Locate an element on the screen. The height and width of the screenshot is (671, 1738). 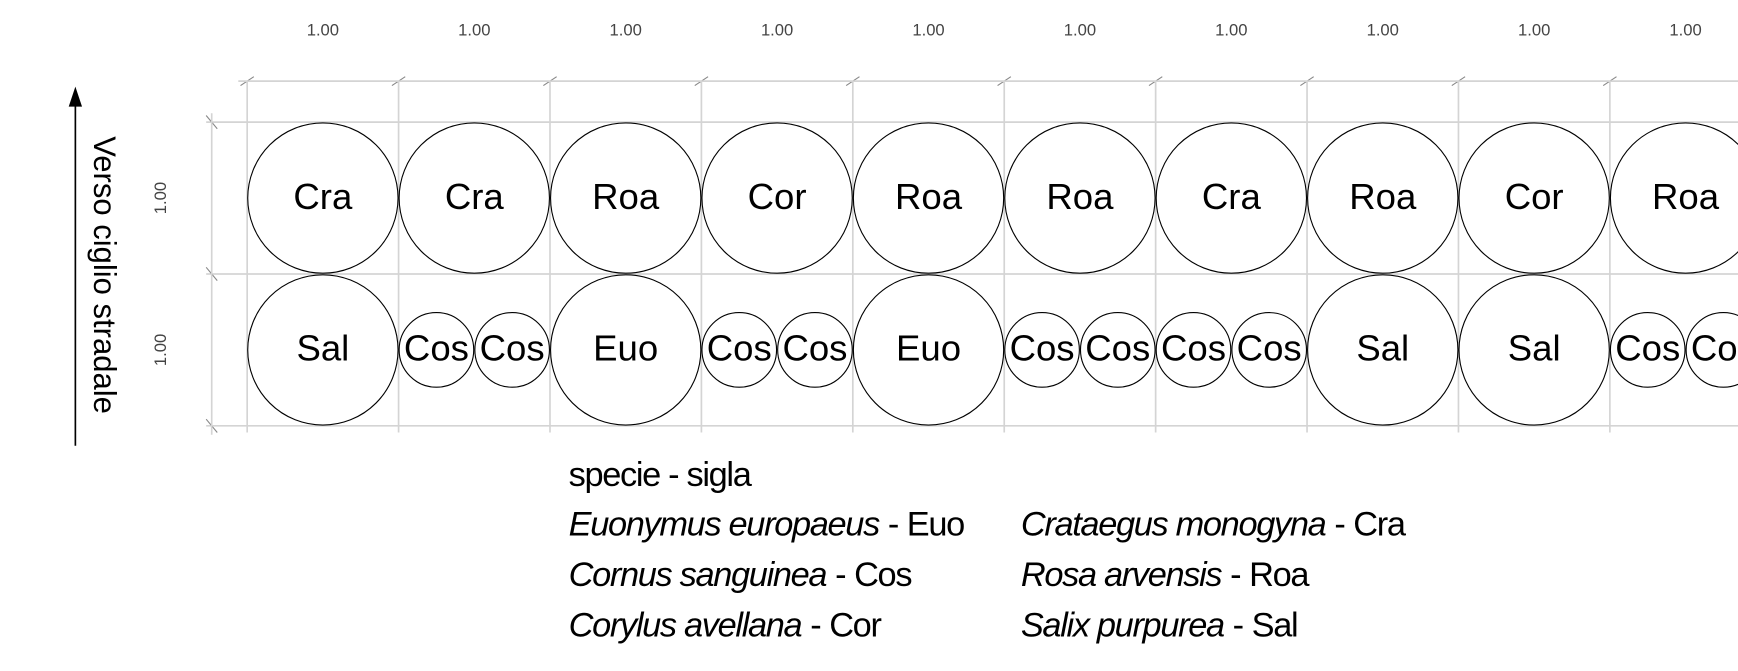
species-code: Cor is located at coordinates (855, 626).